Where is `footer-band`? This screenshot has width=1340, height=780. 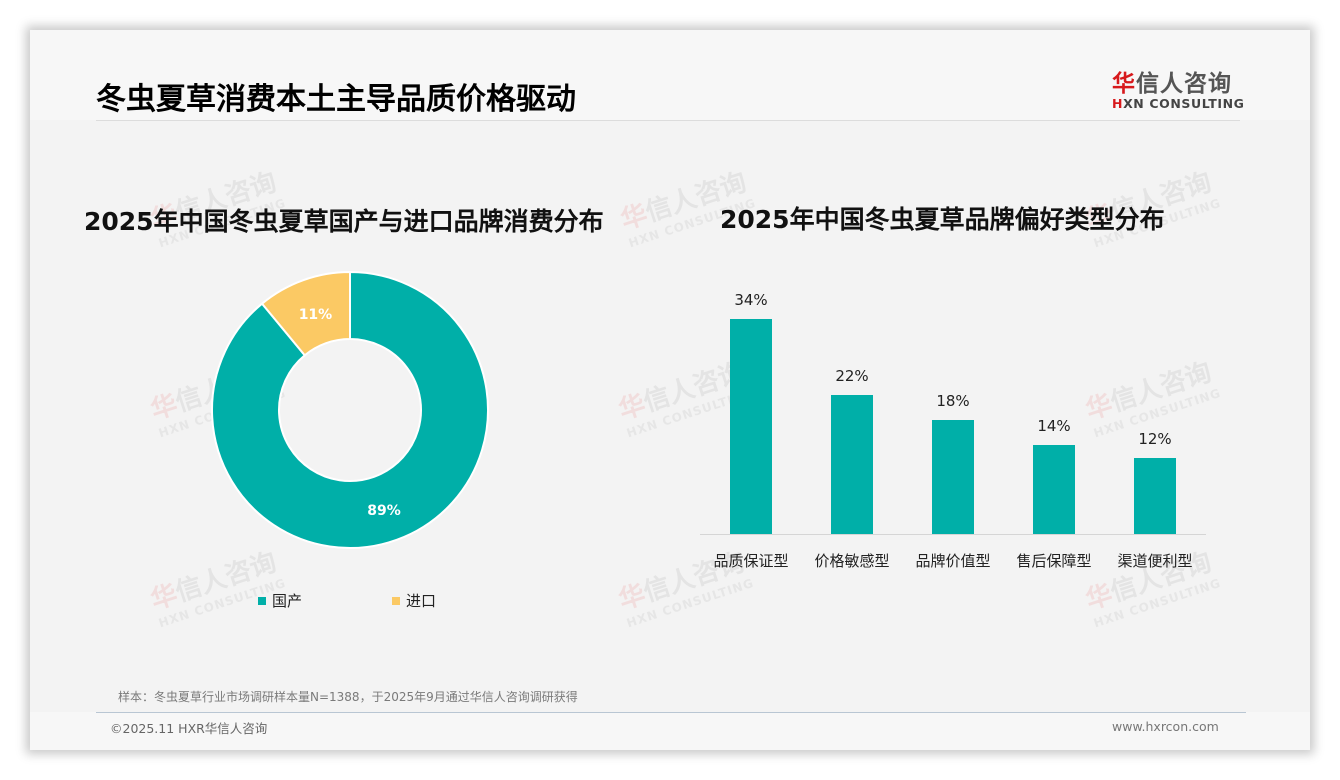
footer-band is located at coordinates (670, 731).